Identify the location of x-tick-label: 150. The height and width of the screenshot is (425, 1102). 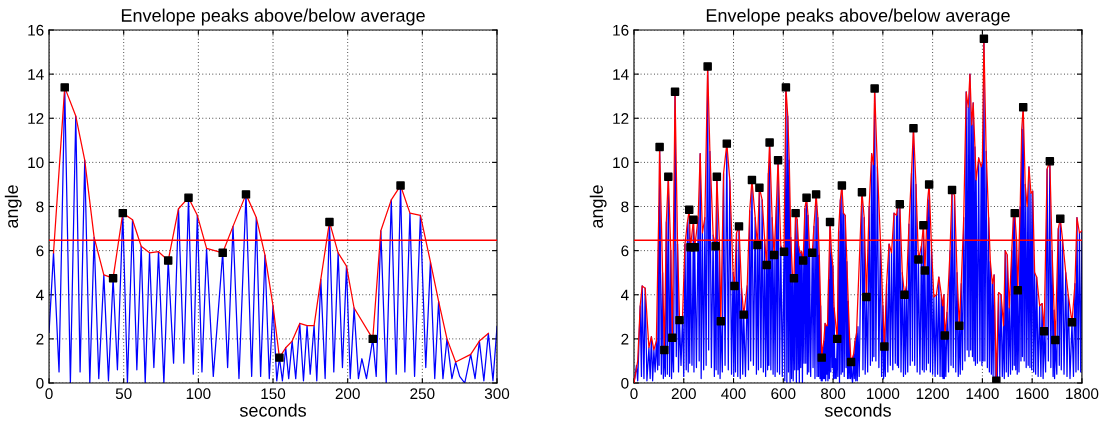
(273, 394).